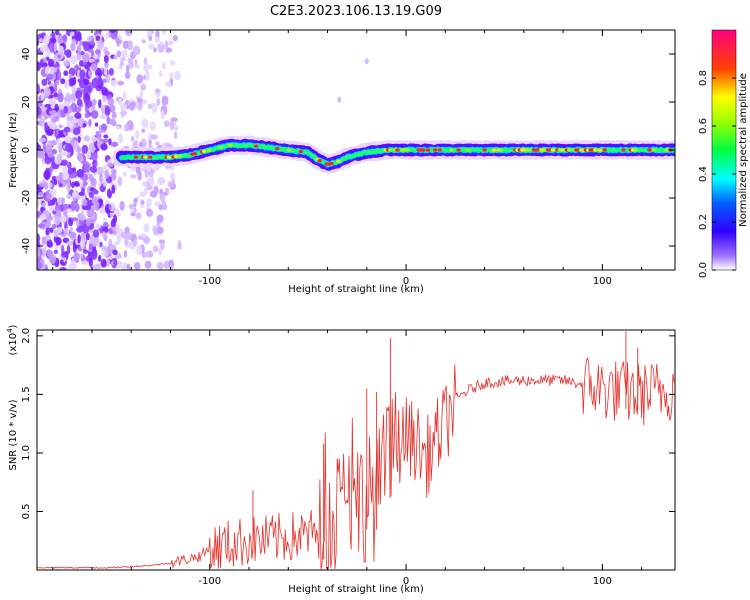 The height and width of the screenshot is (600, 750). Describe the element at coordinates (26, 336) in the screenshot. I see `snr-ytick-label: 2.0` at that location.